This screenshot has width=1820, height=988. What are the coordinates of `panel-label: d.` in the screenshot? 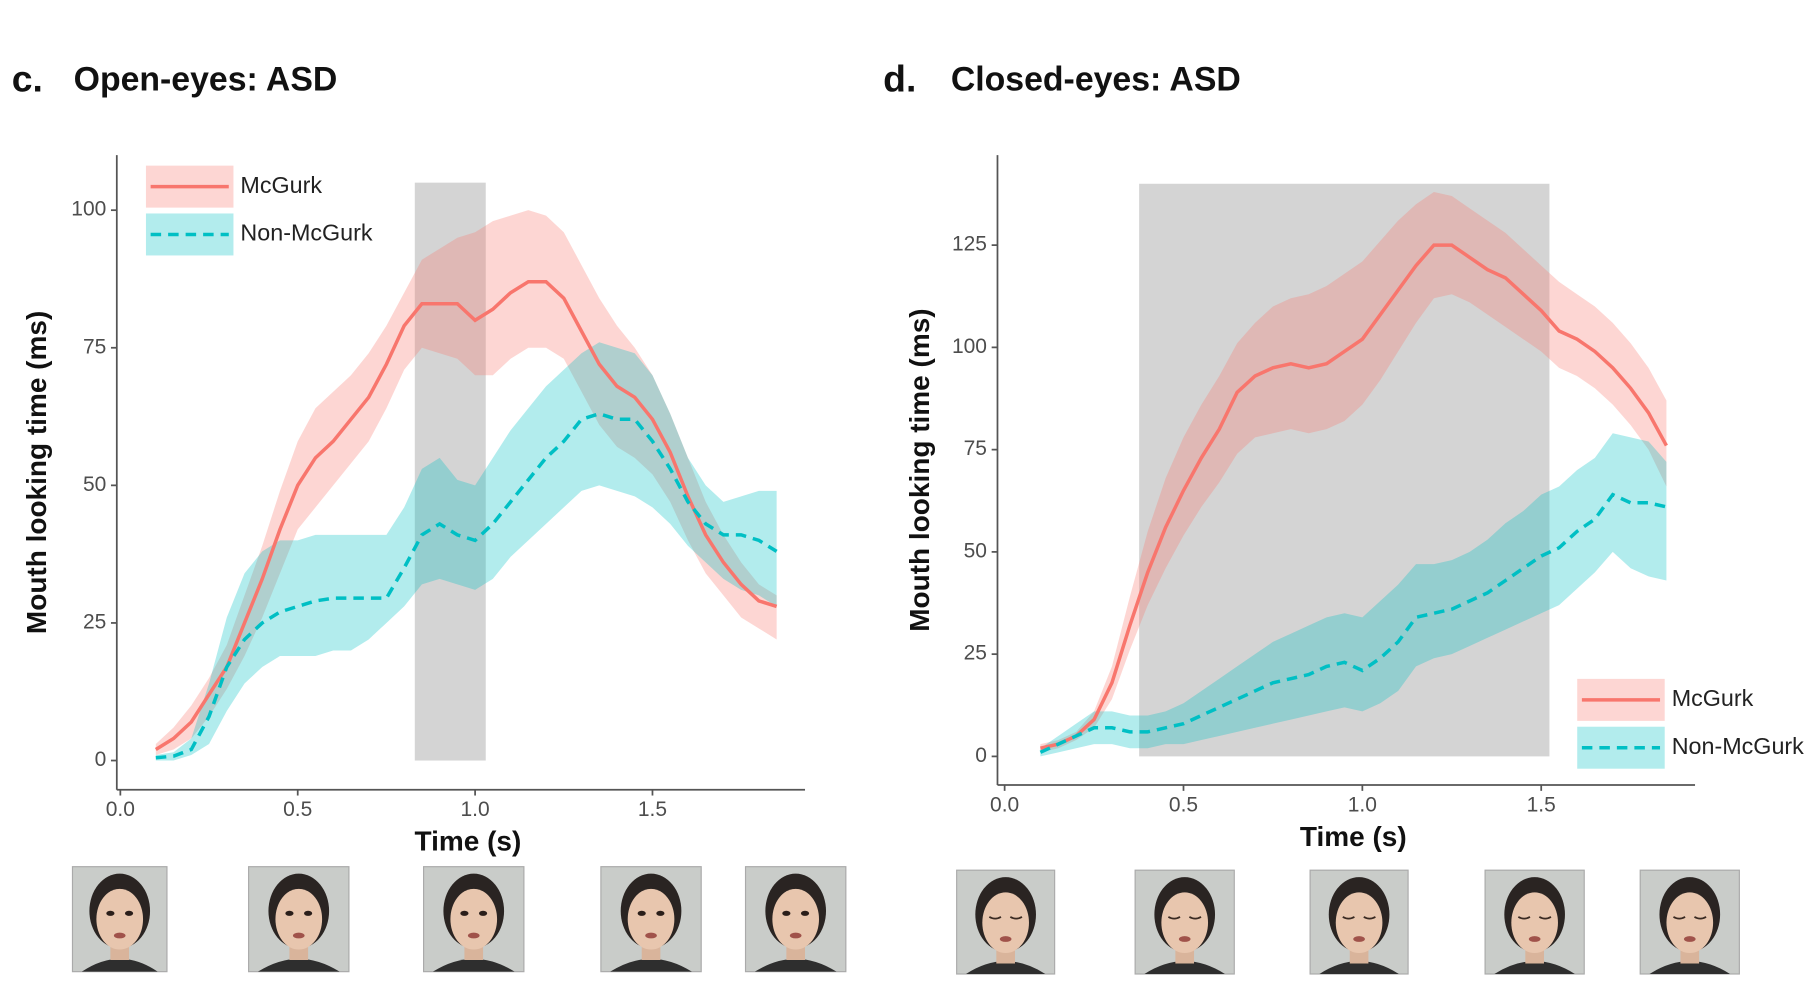 It's located at (899, 79).